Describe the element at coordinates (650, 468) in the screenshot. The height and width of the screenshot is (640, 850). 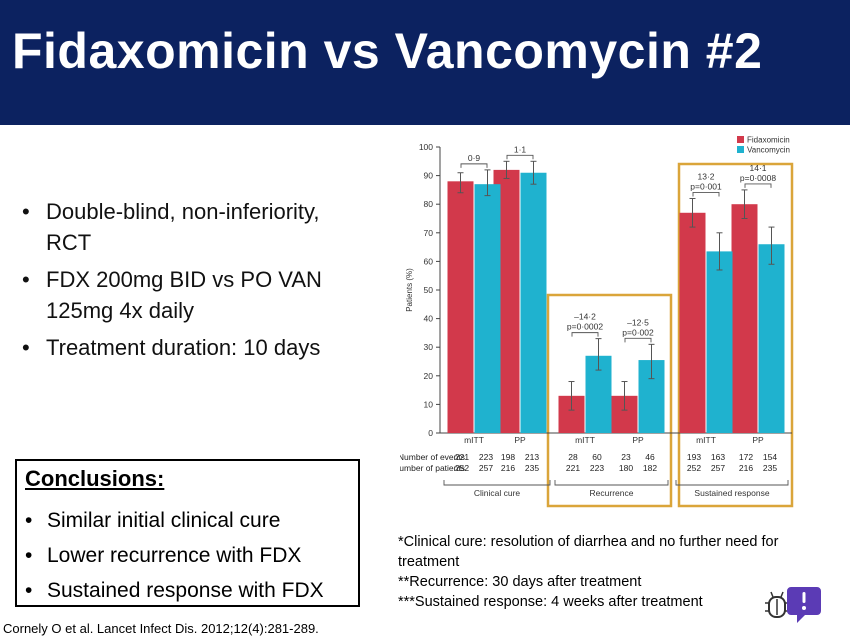
I see `row-value: 182` at that location.